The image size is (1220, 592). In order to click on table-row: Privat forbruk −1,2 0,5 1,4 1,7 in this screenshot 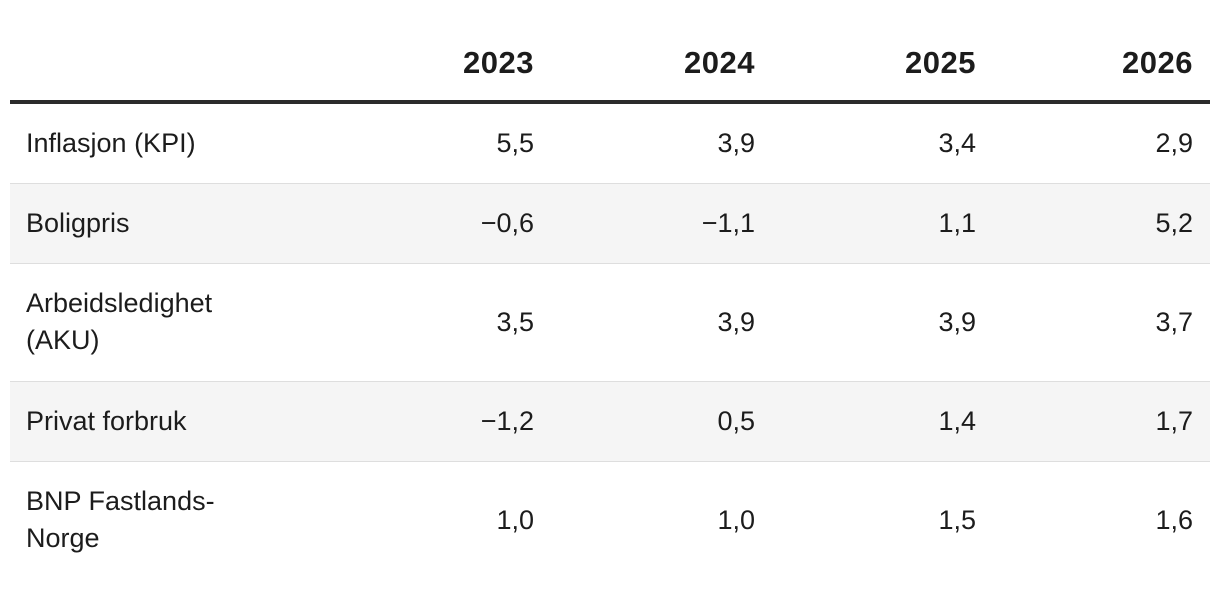, I will do `click(610, 422)`.